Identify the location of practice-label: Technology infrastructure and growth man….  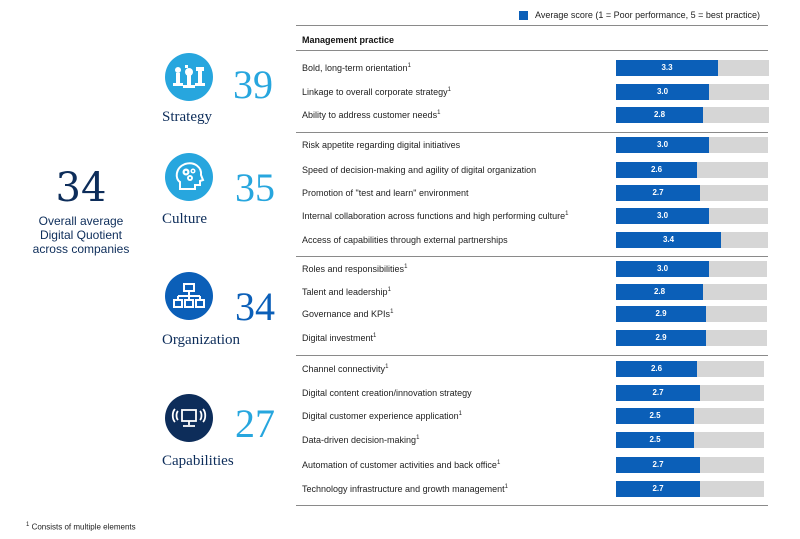
(405, 489).